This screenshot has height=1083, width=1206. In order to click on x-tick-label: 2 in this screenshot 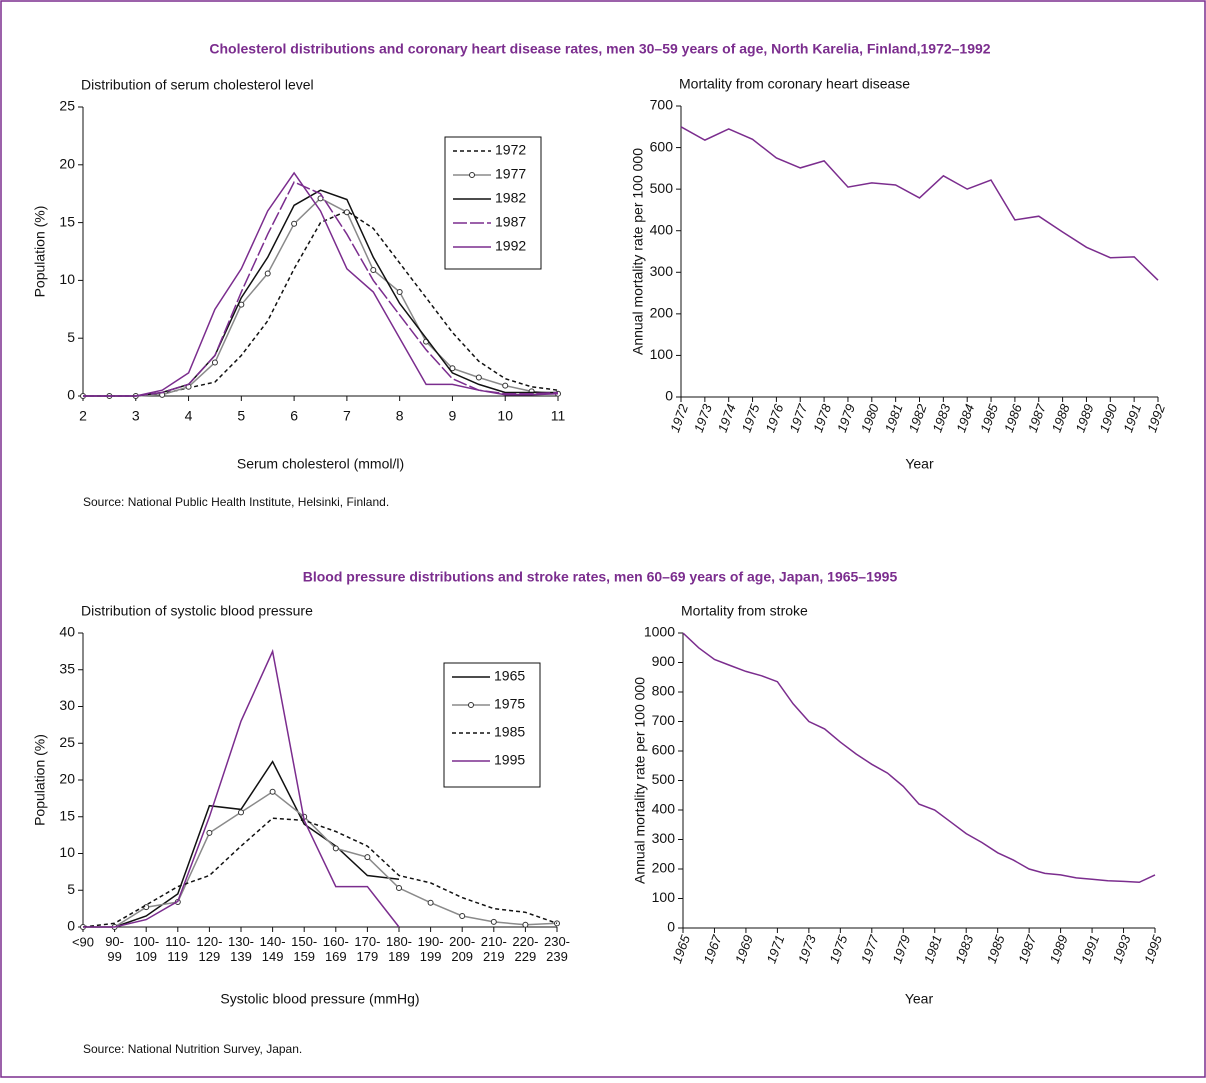, I will do `click(83, 416)`.